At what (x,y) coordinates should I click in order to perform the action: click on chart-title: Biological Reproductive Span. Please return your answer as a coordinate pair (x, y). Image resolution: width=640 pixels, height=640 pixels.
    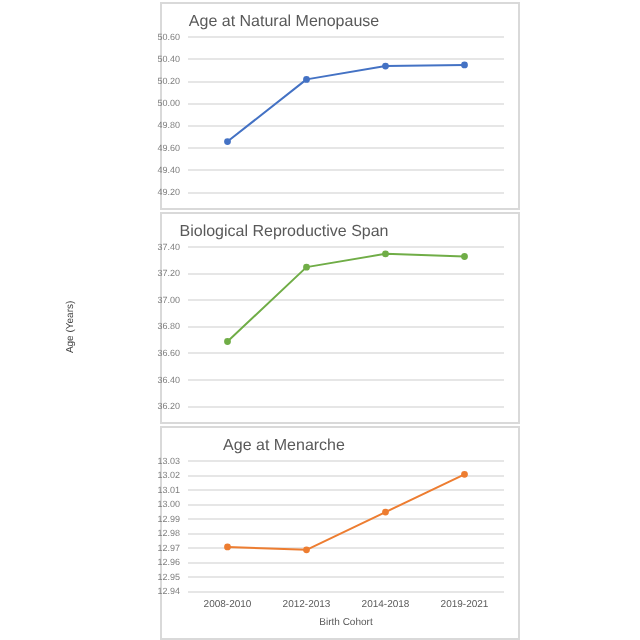
    Looking at the image, I should click on (284, 231).